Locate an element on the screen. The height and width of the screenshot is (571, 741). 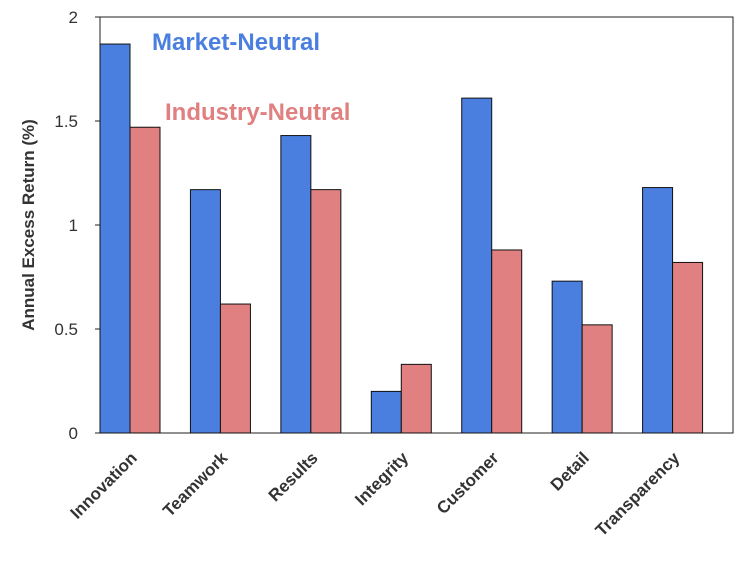
bar-industry-neutral-detail is located at coordinates (597, 379).